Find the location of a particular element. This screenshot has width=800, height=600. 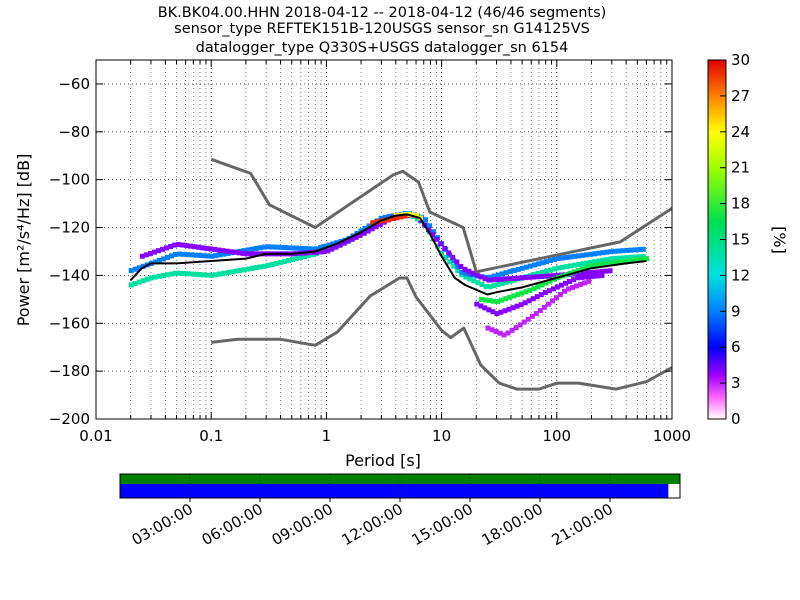

time-tick-label: 21:00:00 is located at coordinates (582, 524).